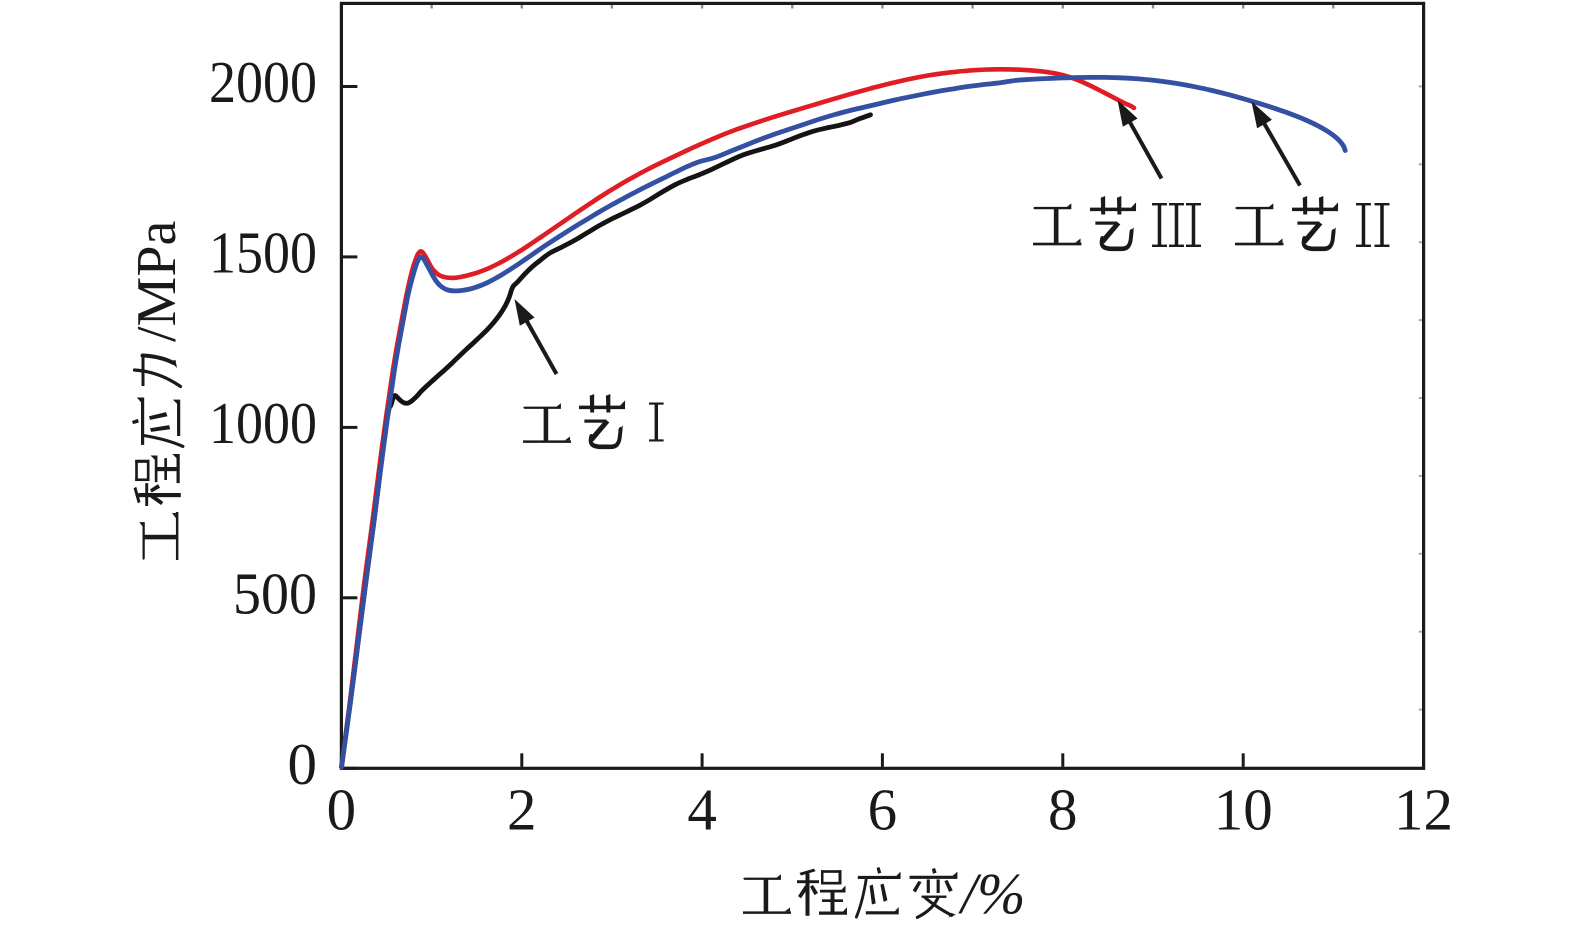  What do you see at coordinates (157, 281) in the screenshot?
I see `svg-text: /MPa` at bounding box center [157, 281].